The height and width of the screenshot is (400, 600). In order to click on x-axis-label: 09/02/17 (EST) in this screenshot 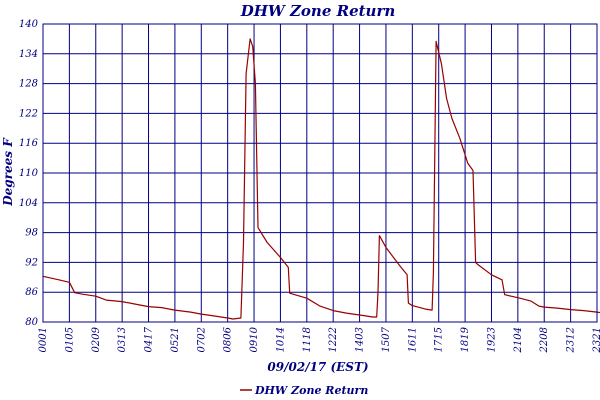, I will do `click(317, 367)`.